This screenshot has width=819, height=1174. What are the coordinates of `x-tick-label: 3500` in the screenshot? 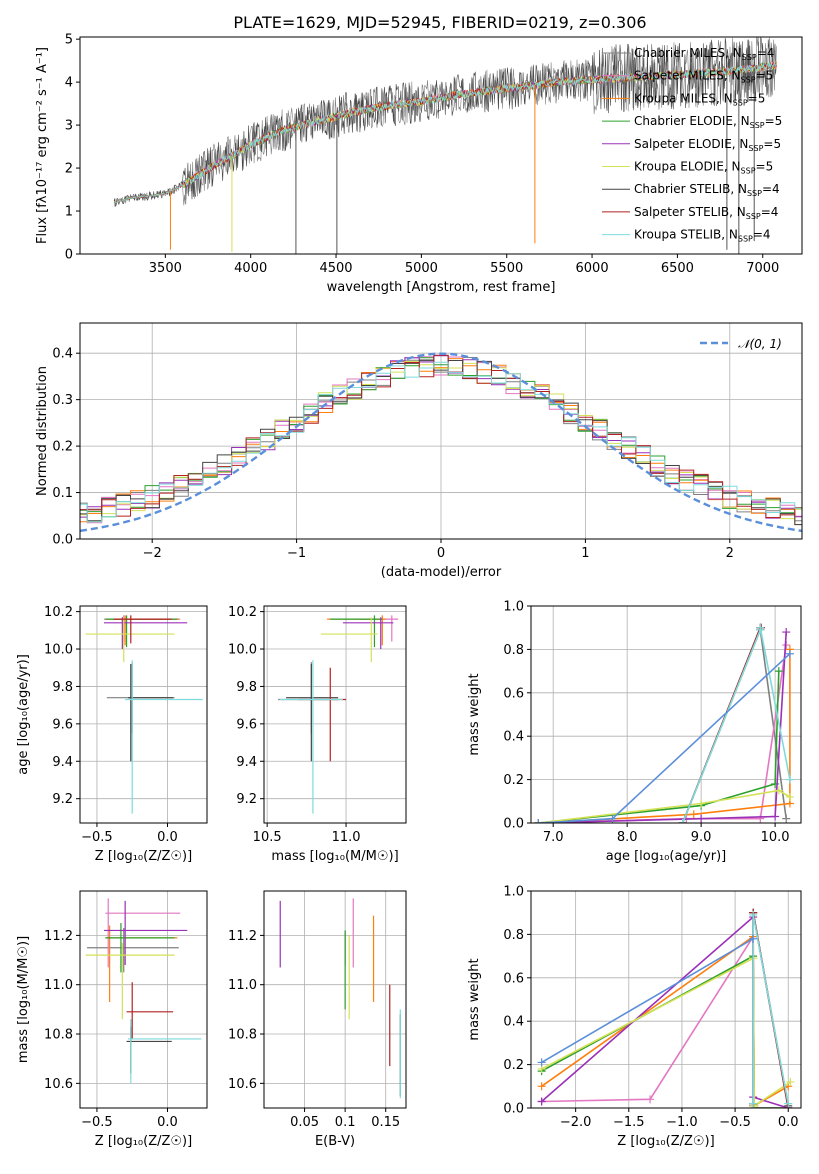 It's located at (165, 268).